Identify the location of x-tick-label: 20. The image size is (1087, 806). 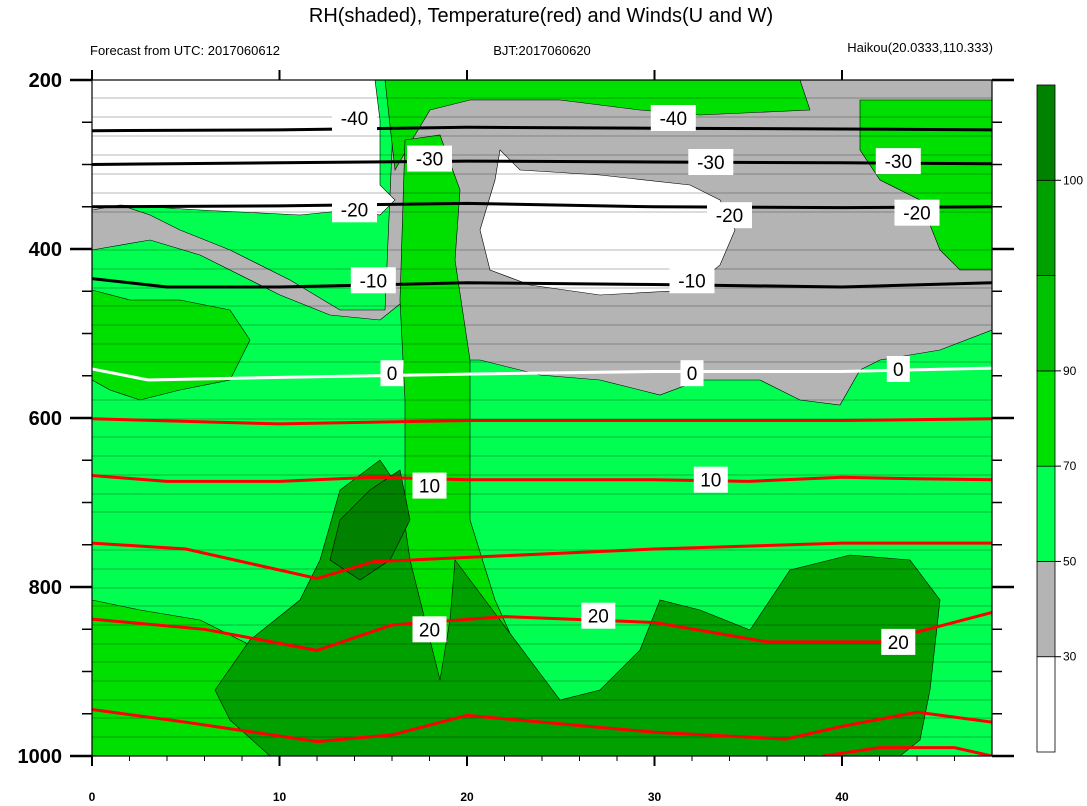
(467, 797).